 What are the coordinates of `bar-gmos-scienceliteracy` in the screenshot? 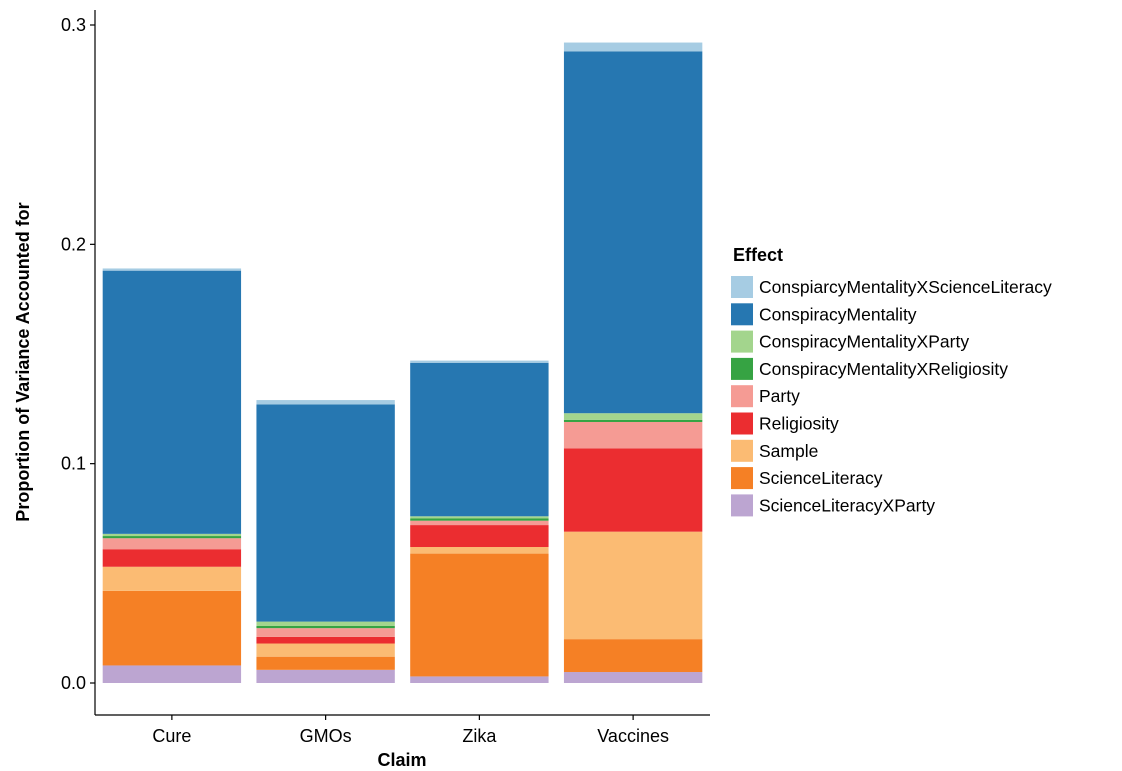 It's located at (325, 663).